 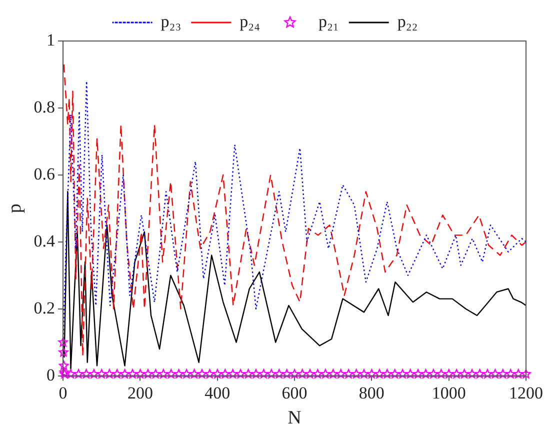 I want to click on x-tick-label: 1000, so click(x=449, y=392).